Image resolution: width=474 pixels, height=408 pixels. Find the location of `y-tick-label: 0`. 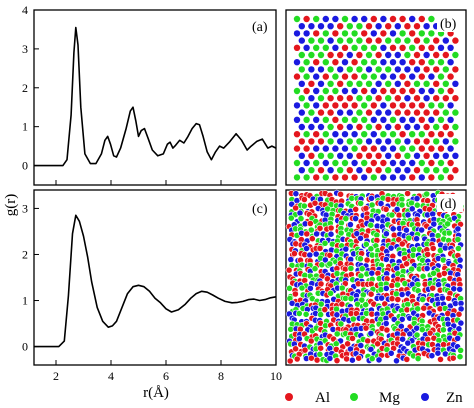

y-tick-label: 0 is located at coordinates (25, 166).